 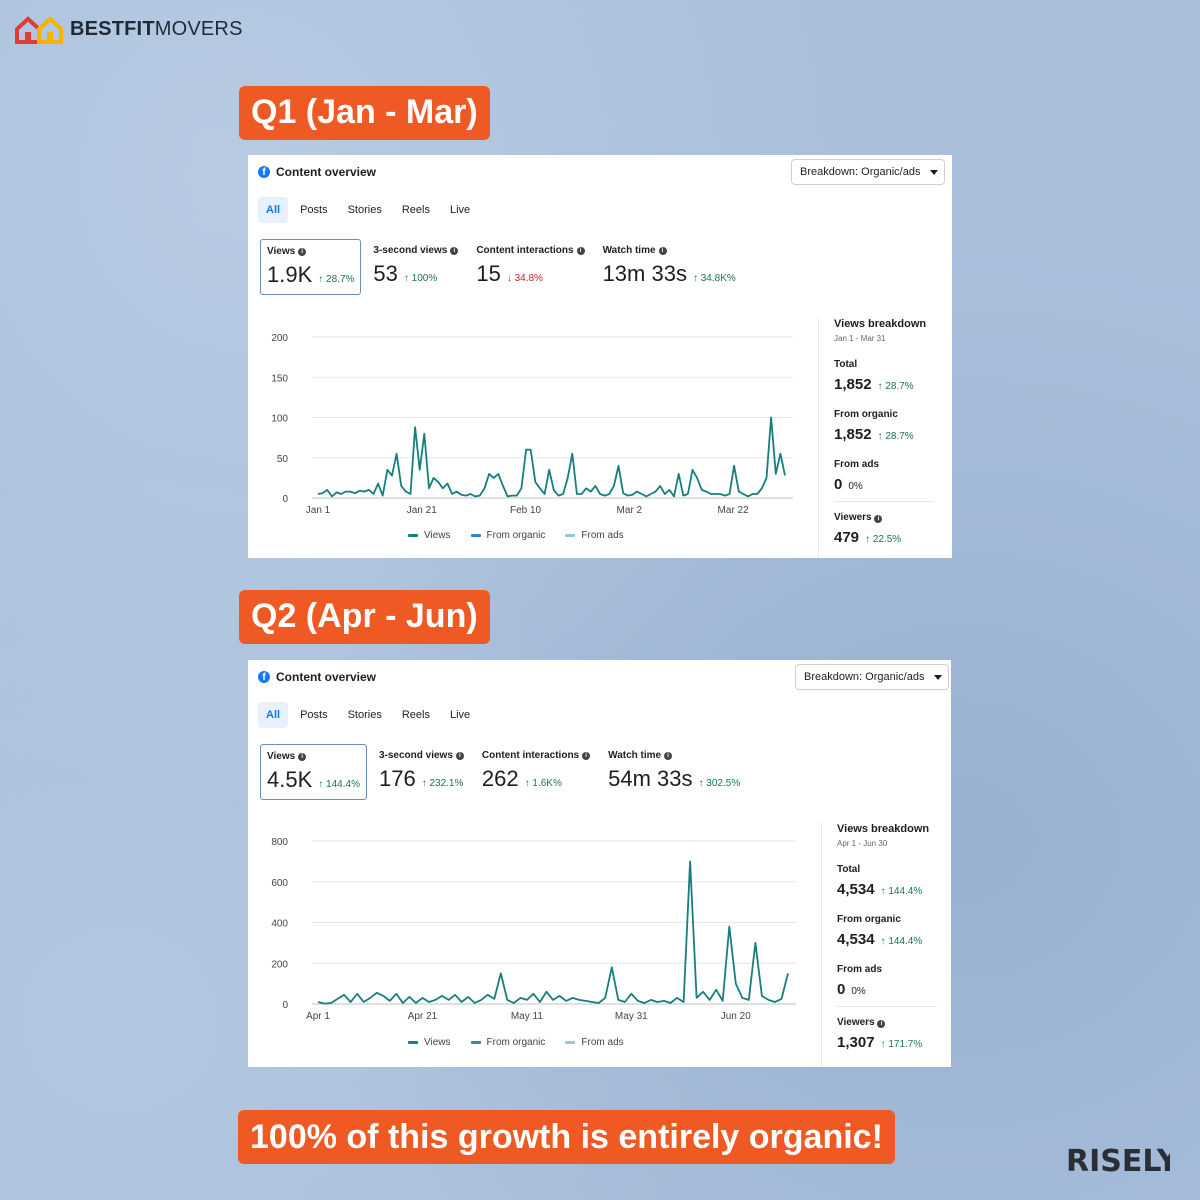 I want to click on metric-value: 15, so click(x=488, y=273).